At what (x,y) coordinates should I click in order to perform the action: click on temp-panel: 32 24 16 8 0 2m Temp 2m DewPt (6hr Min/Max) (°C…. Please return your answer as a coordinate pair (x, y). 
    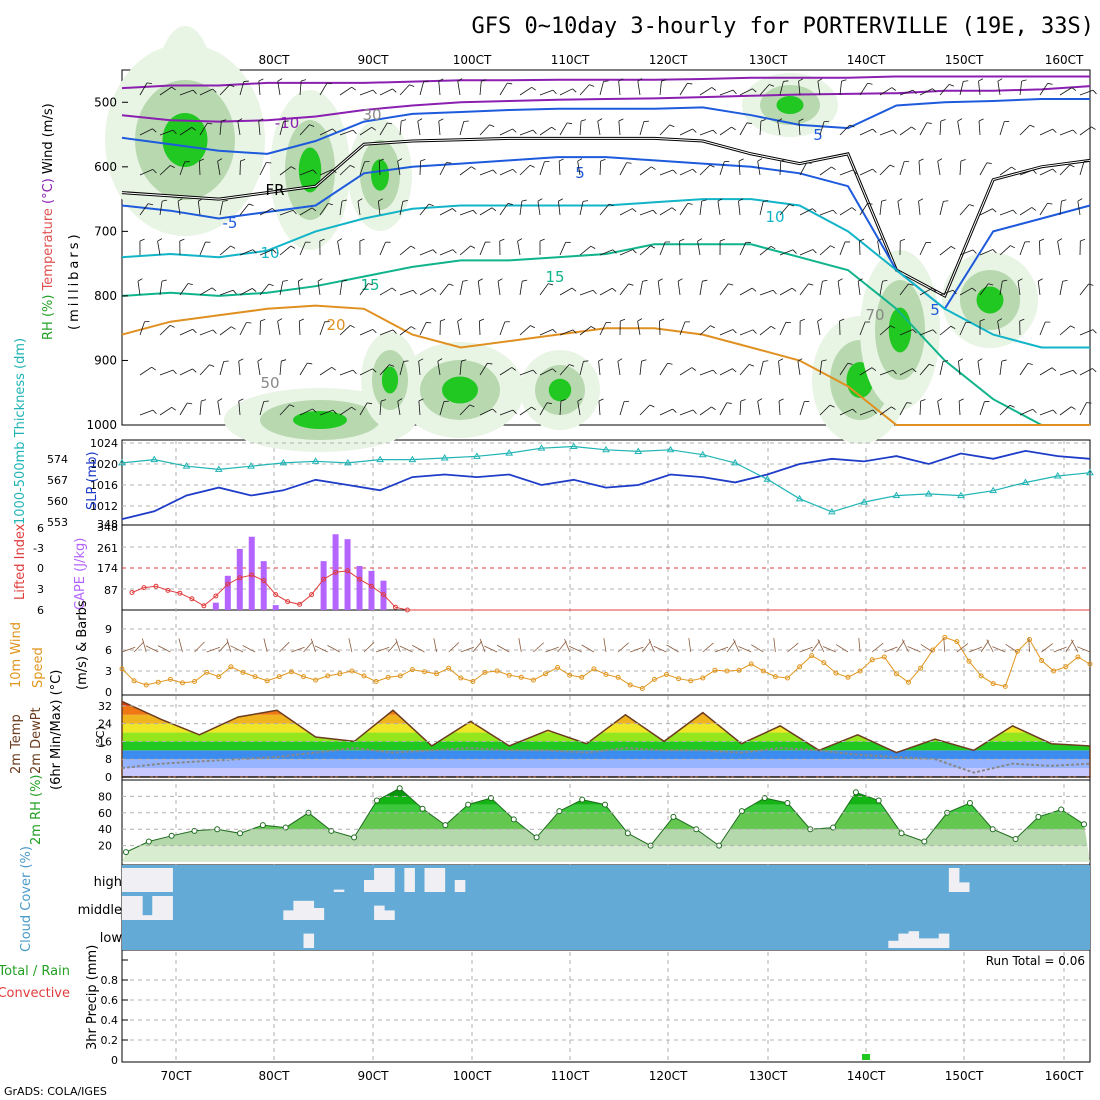
    Looking at the image, I should click on (550, 730).